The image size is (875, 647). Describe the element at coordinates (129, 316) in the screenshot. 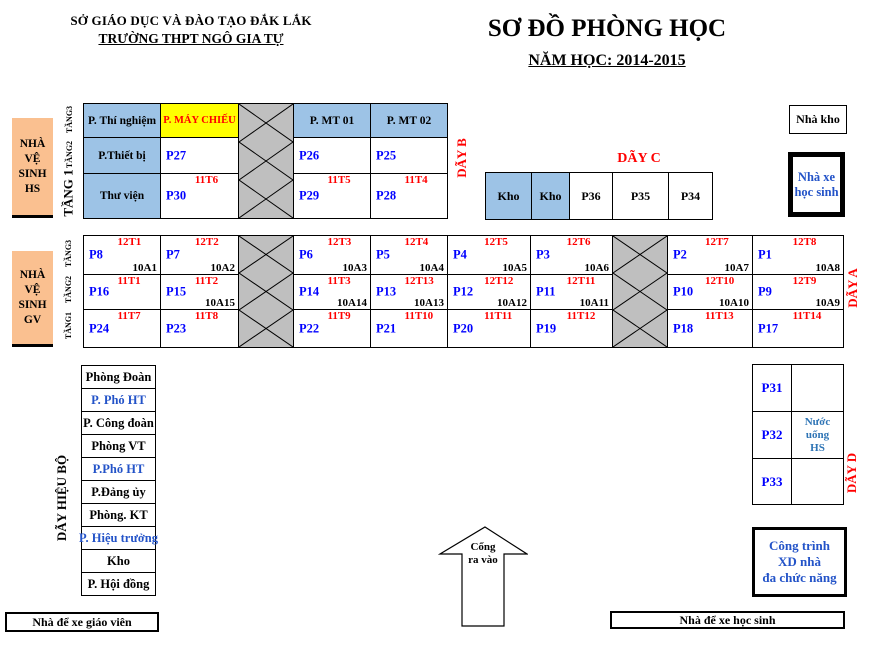

I see `class-label: 11T7` at that location.